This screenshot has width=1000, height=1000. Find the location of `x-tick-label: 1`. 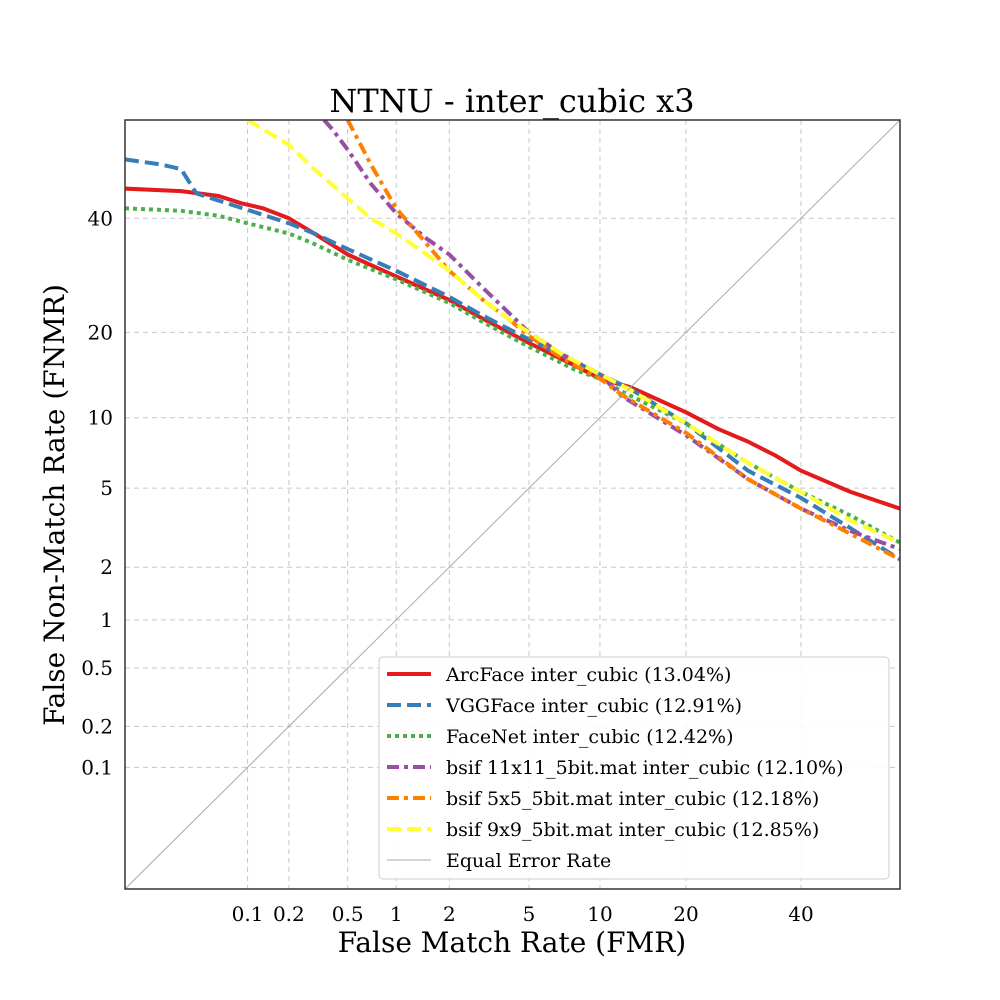

x-tick-label: 1 is located at coordinates (396, 914).